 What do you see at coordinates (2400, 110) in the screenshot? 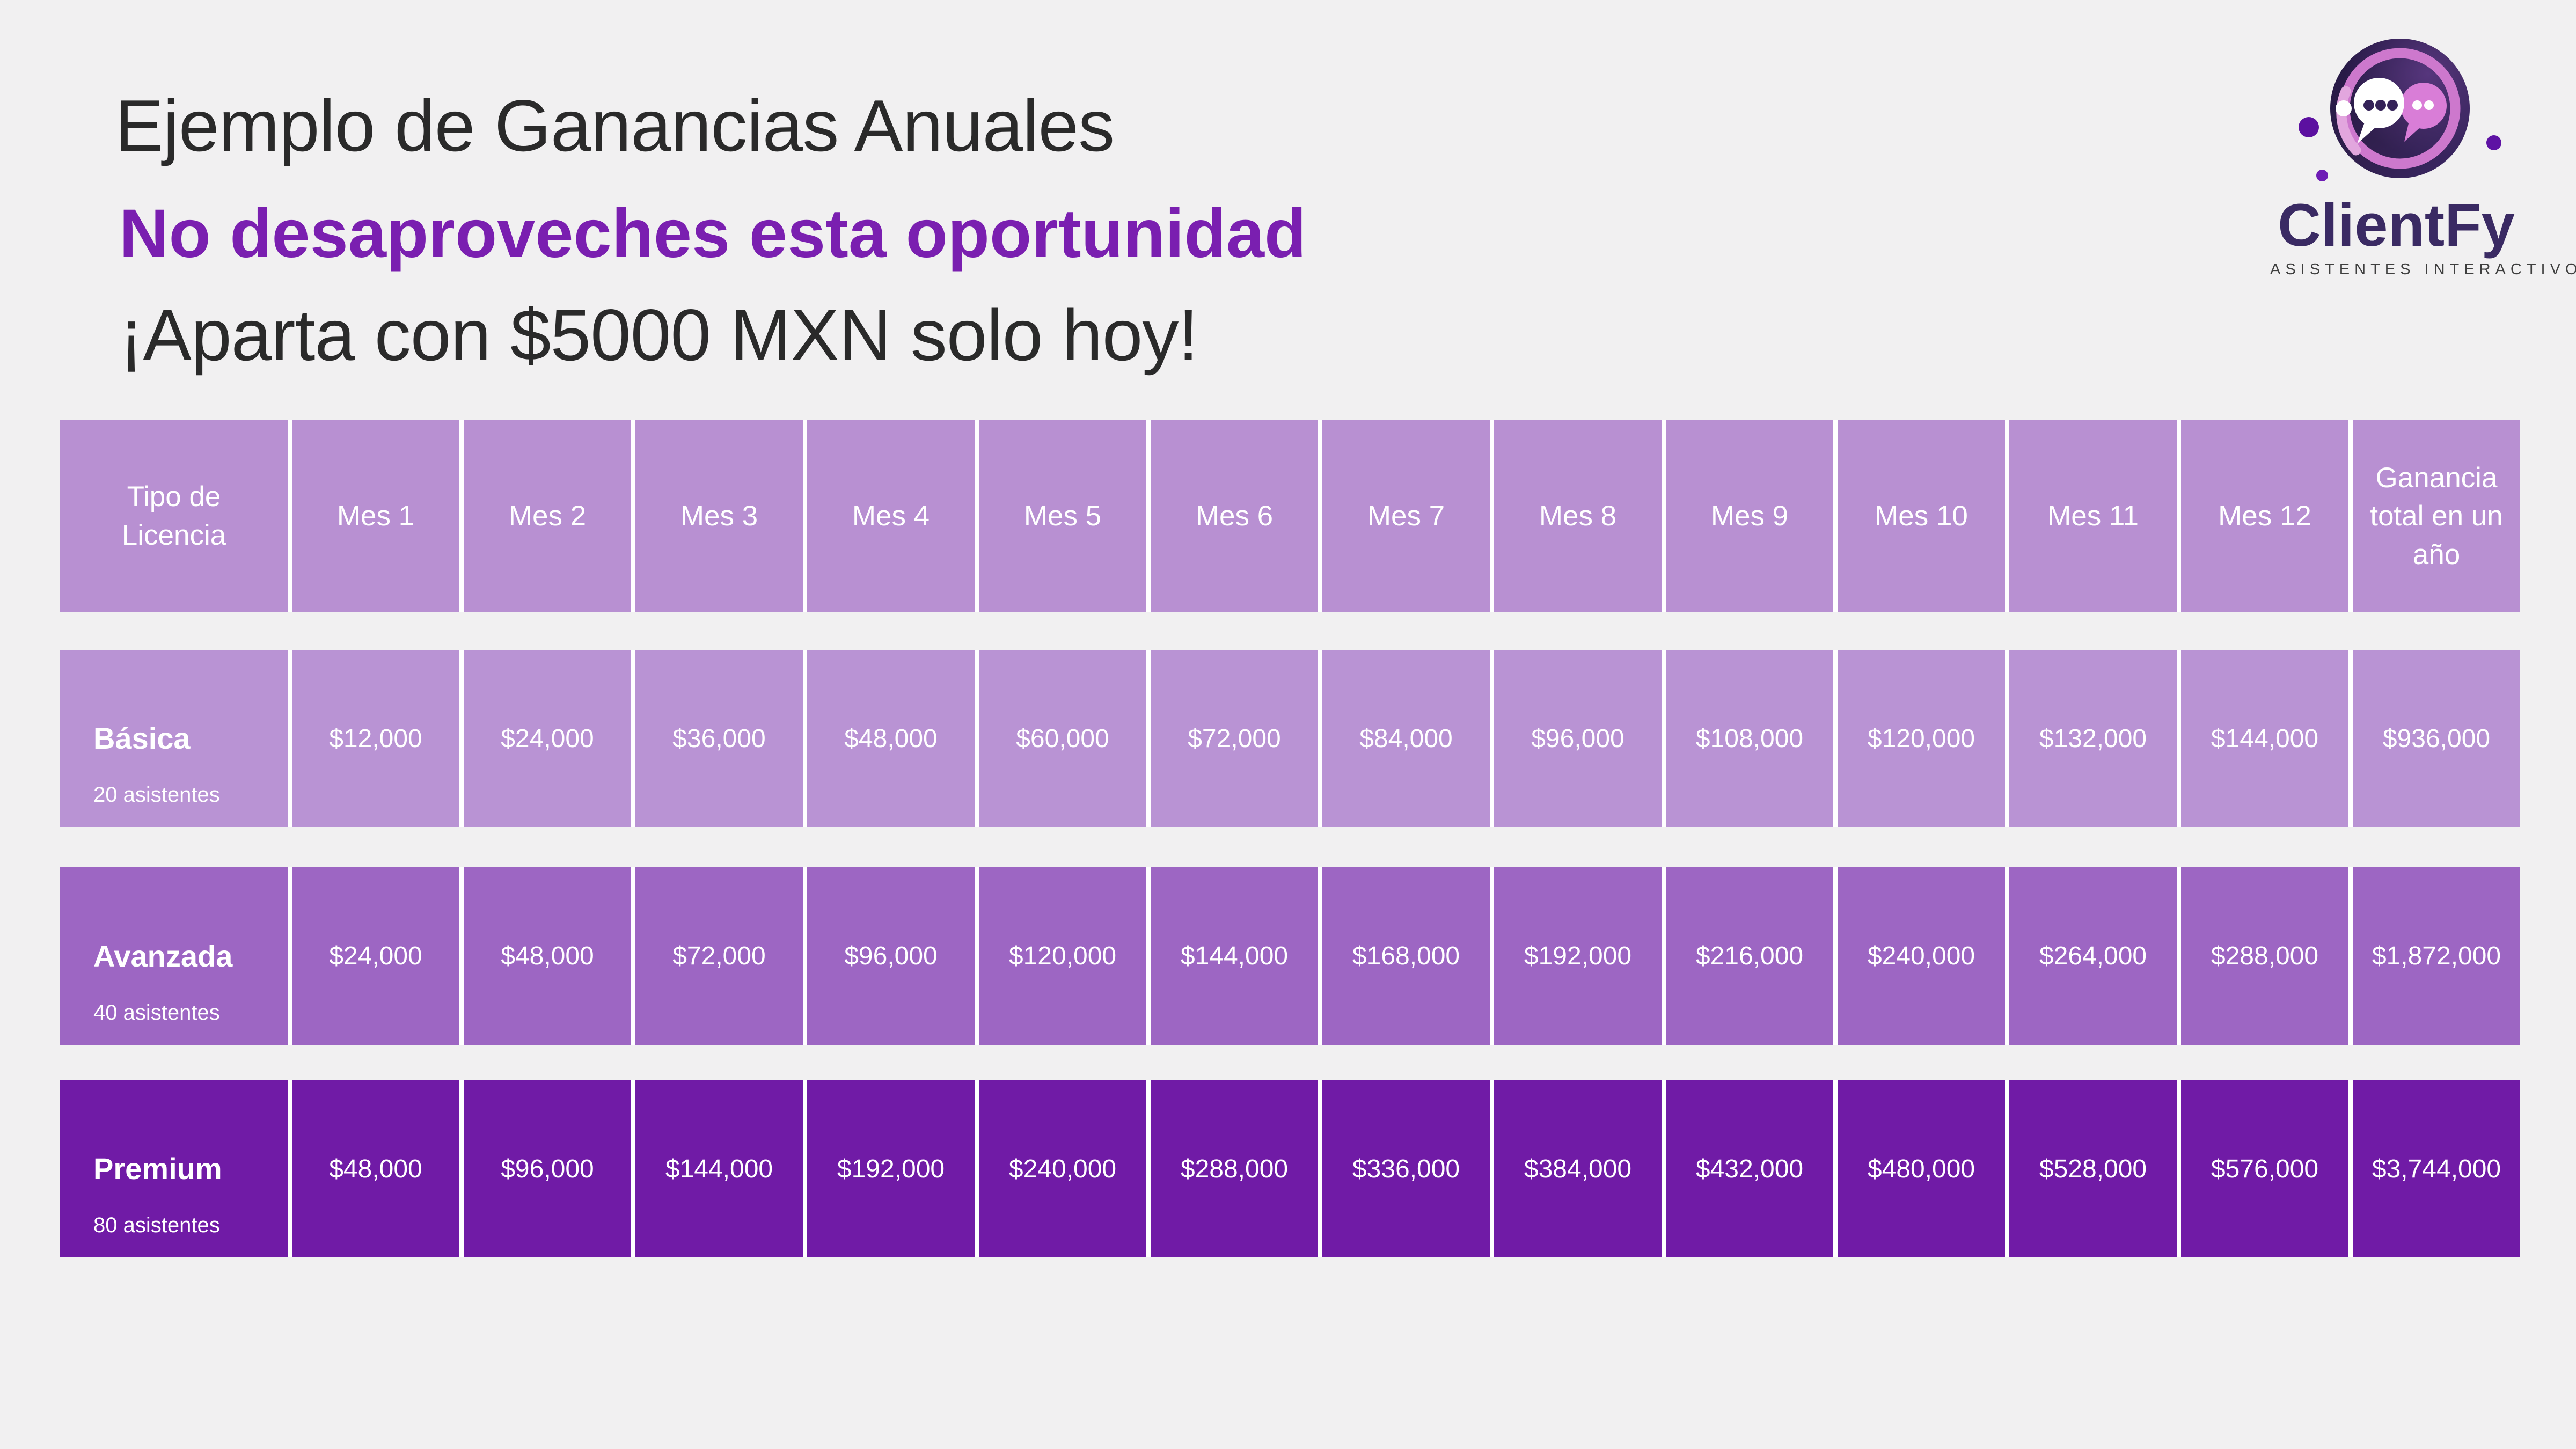
I see `chat-bubbles-circle-icon` at bounding box center [2400, 110].